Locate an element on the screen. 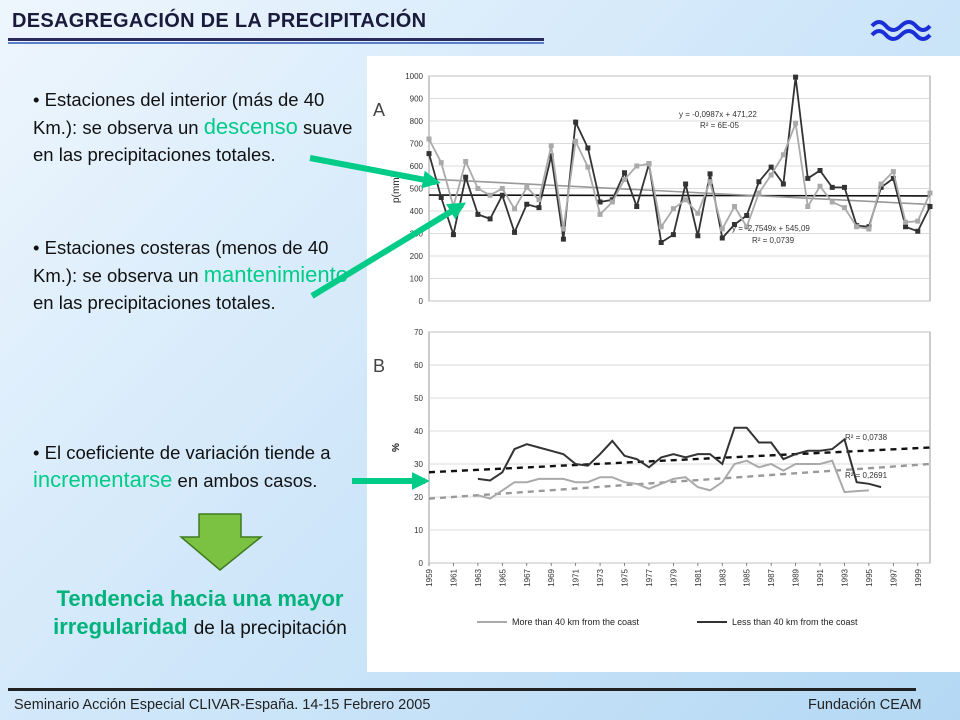 The height and width of the screenshot is (720, 960). y-axis-label: % is located at coordinates (396, 447).